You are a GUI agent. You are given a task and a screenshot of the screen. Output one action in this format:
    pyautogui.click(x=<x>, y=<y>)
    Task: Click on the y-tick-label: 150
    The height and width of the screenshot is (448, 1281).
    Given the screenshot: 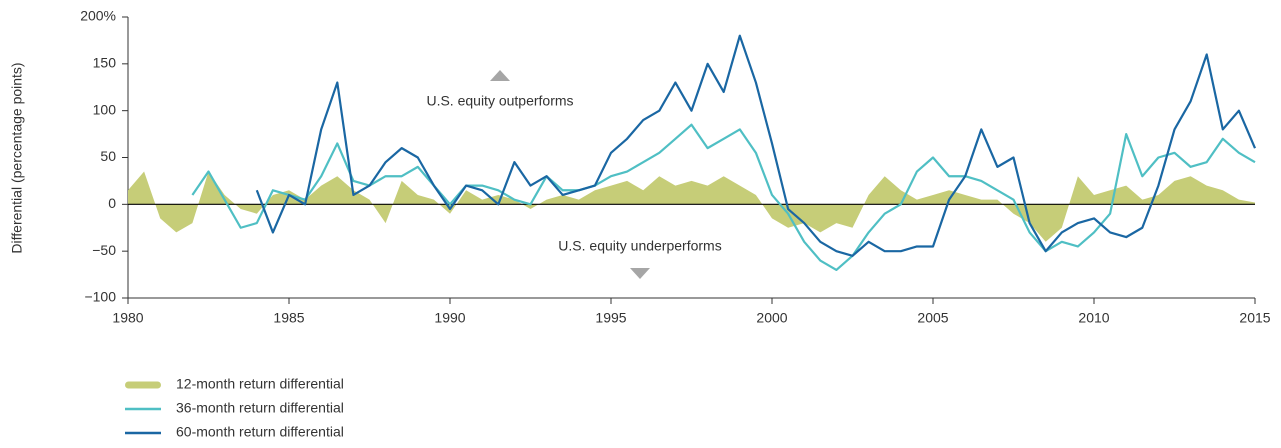 What is the action you would take?
    pyautogui.click(x=105, y=63)
    